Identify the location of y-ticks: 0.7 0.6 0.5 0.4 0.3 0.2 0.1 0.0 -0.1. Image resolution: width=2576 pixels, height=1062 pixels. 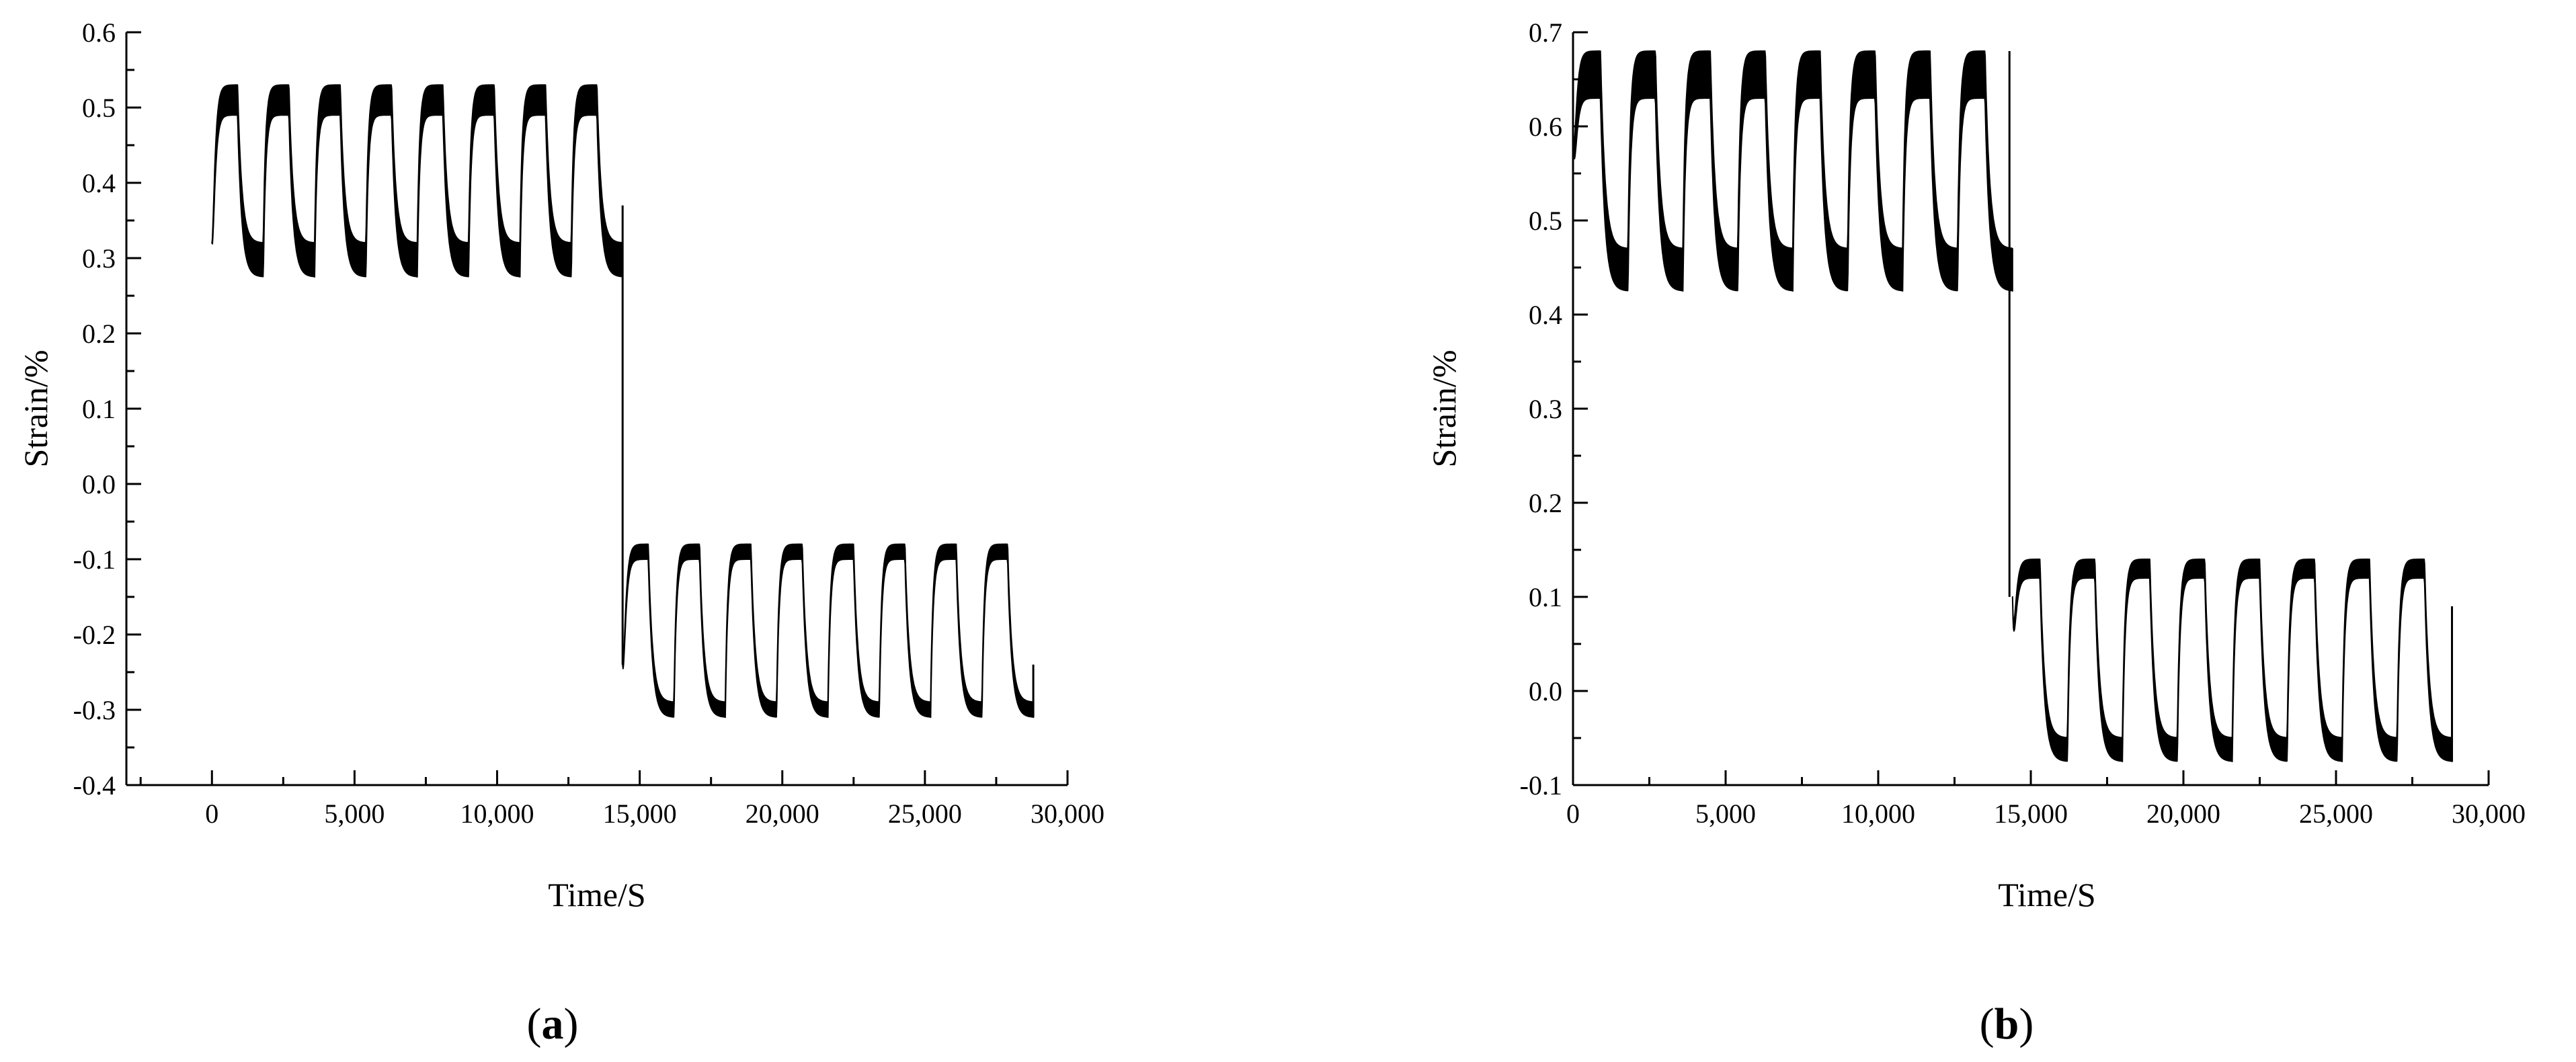
(1554, 409).